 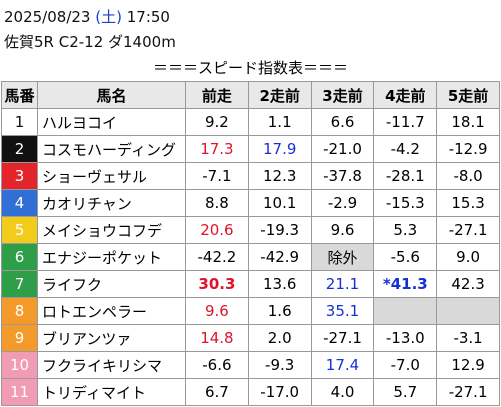 I want to click on speed-index: 30.3, so click(x=217, y=284).